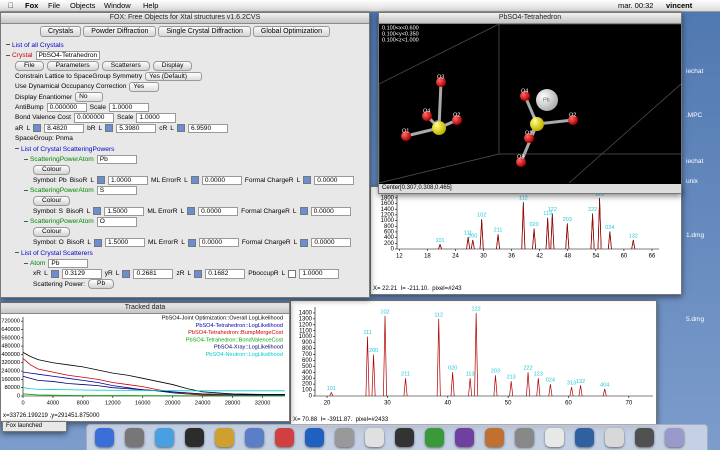 The width and height of the screenshot is (720, 450). Describe the element at coordinates (174, 76) in the screenshot. I see `dropdown: Yes (Default)` at that location.